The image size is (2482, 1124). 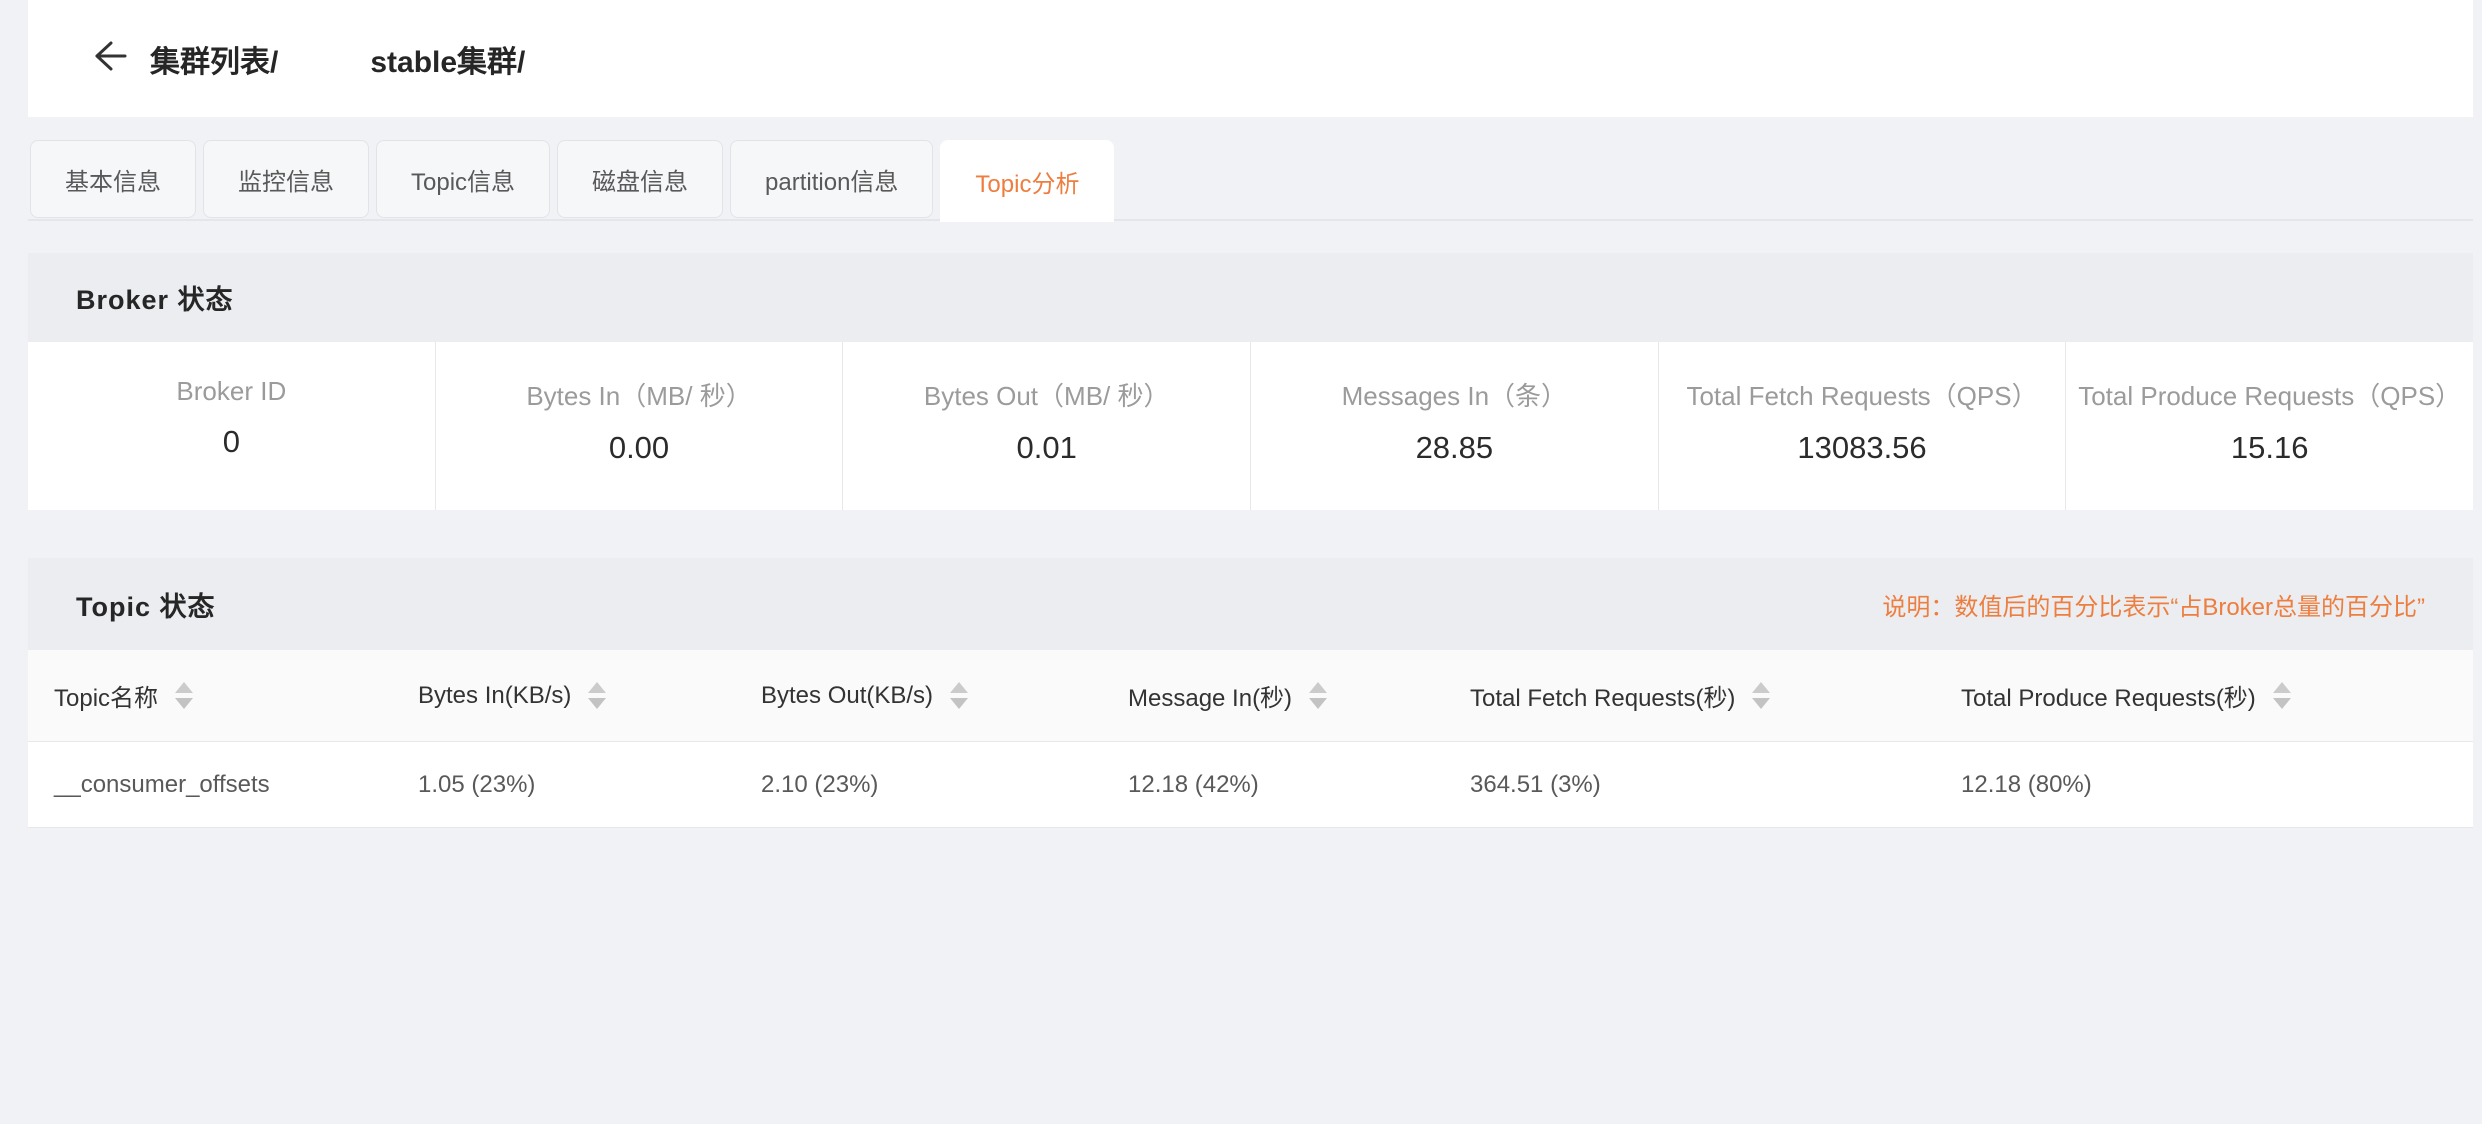 I want to click on tab-partition-info: partition信息, so click(x=832, y=179).